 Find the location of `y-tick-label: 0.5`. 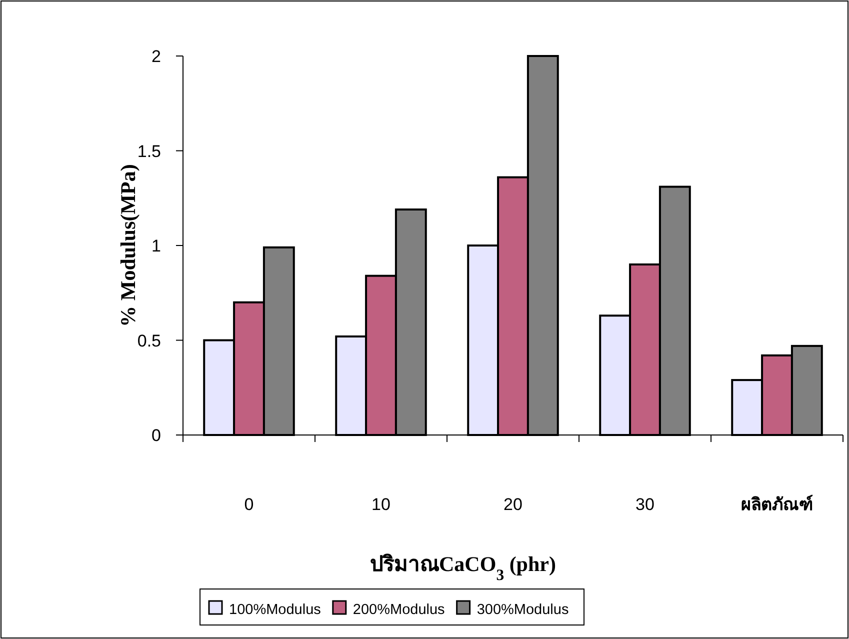

y-tick-label: 0.5 is located at coordinates (149, 340).